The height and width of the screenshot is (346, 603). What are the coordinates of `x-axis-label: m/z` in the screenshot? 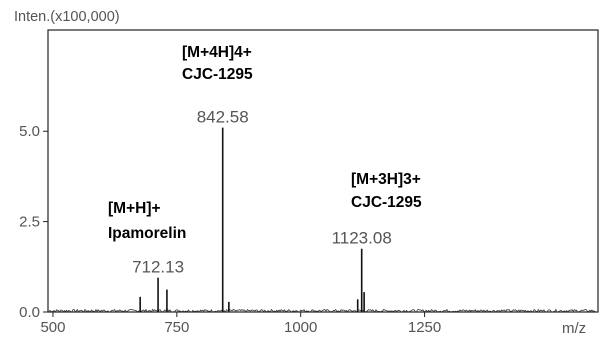 It's located at (574, 328).